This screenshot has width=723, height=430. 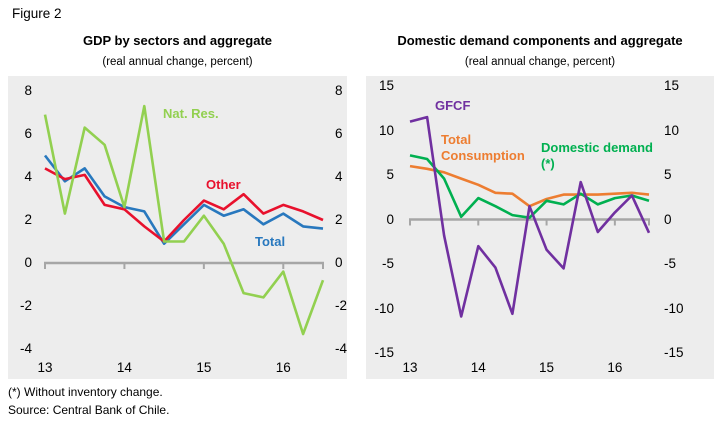 What do you see at coordinates (25, 348) in the screenshot?
I see `y-tick-label-left: -4` at bounding box center [25, 348].